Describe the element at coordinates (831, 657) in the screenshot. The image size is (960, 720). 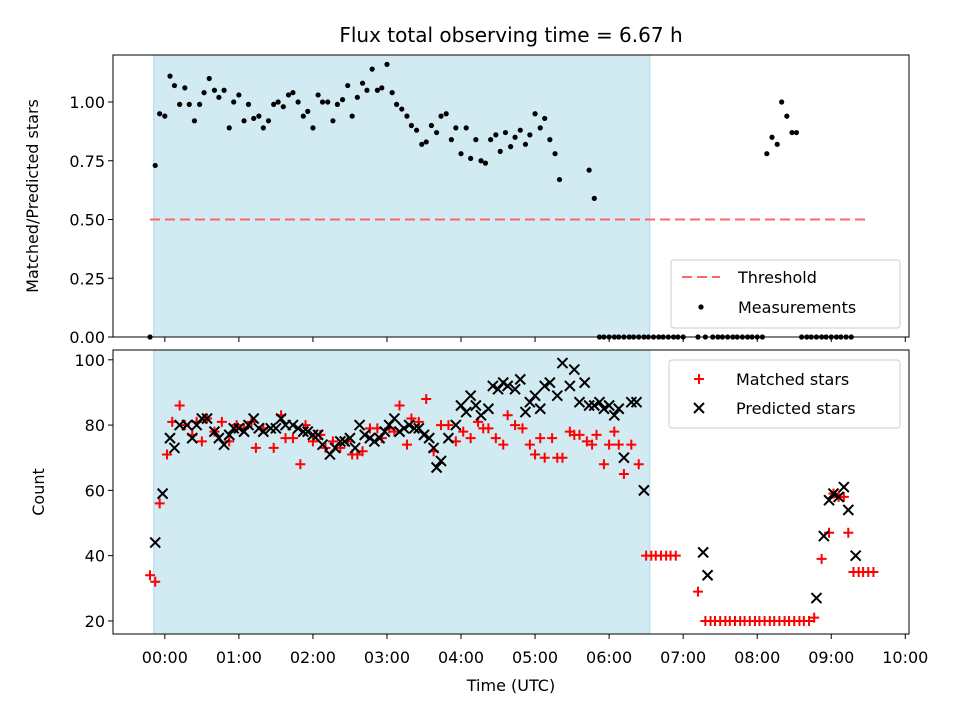
I see `x-tick-label: 09:00` at that location.